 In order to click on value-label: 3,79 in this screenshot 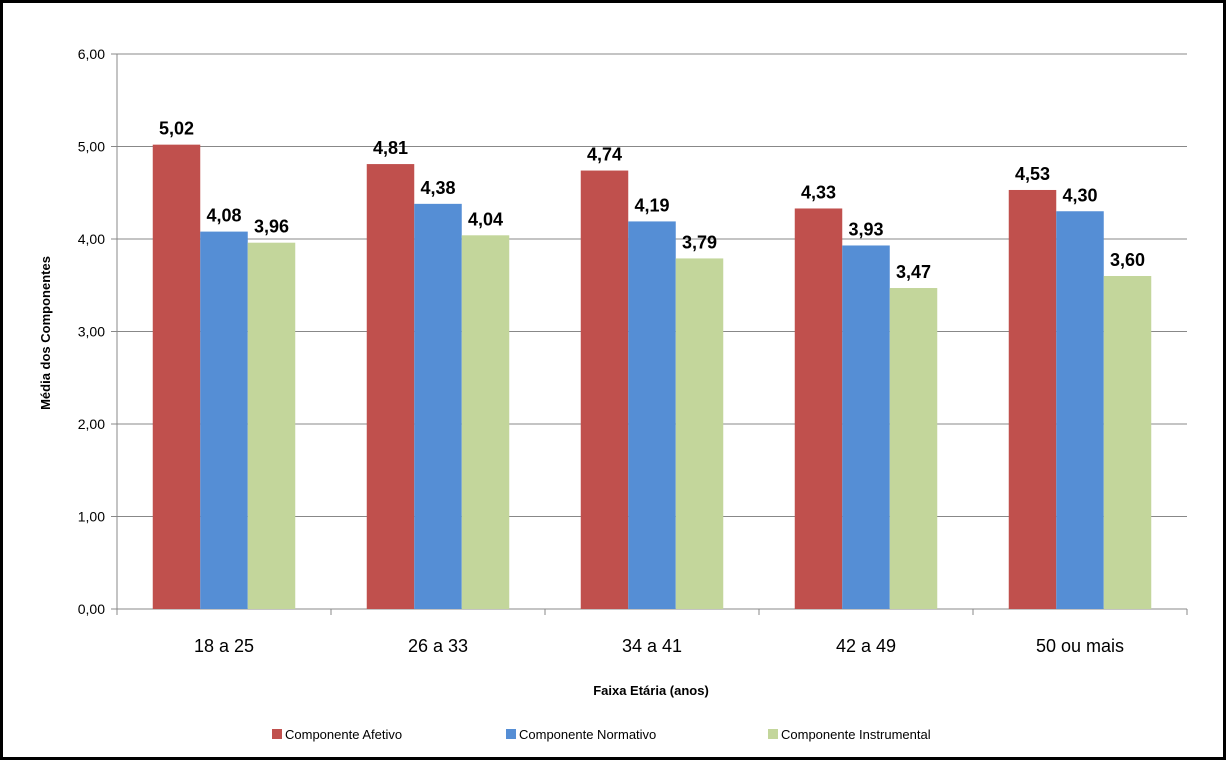, I will do `click(699, 242)`.